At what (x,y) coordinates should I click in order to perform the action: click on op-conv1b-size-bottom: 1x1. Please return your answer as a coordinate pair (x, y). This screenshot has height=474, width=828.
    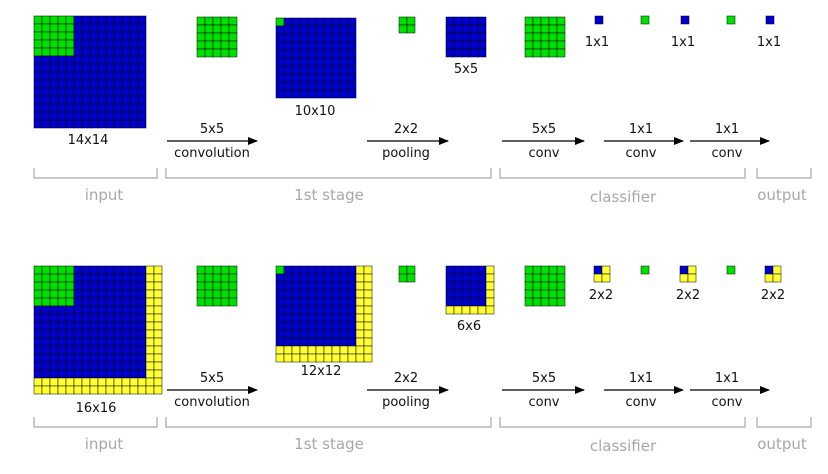
    Looking at the image, I should click on (727, 378).